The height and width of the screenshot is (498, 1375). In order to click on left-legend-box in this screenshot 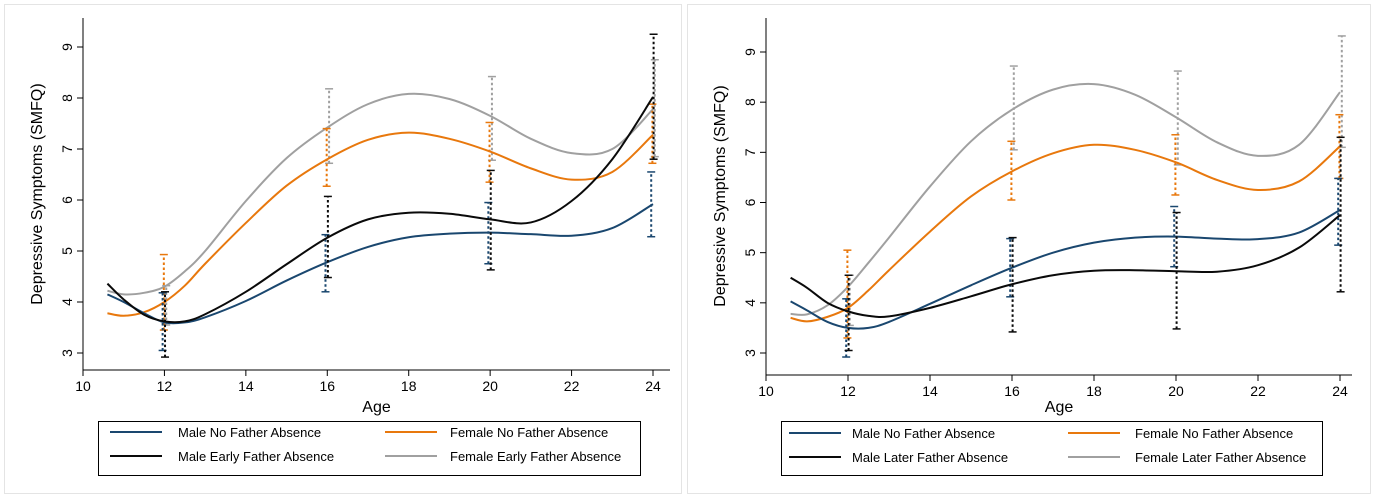, I will do `click(369, 448)`.